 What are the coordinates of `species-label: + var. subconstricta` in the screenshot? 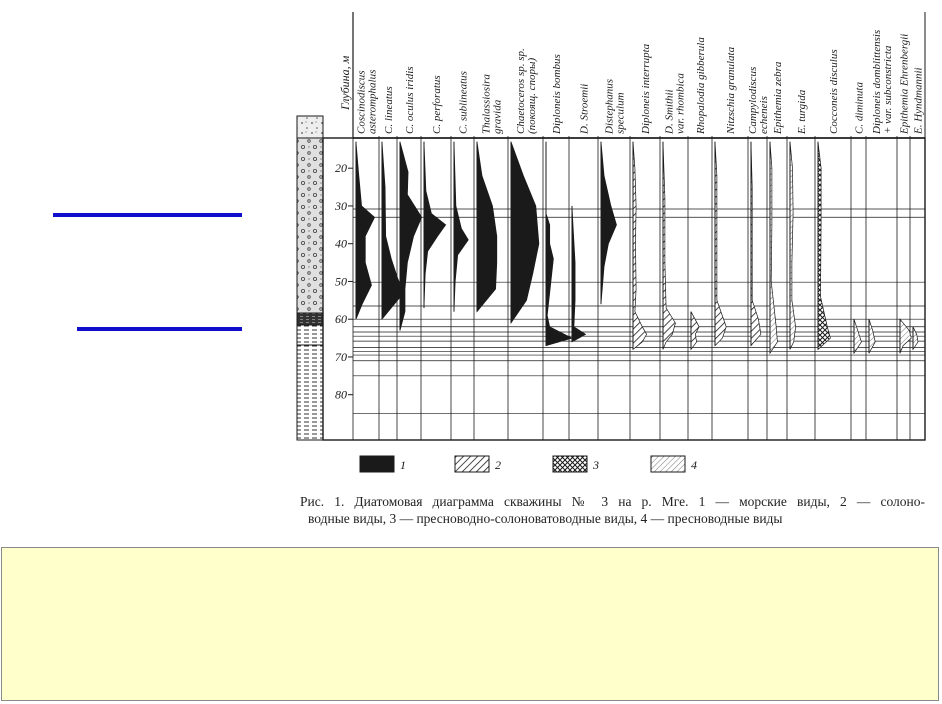 It's located at (888, 89).